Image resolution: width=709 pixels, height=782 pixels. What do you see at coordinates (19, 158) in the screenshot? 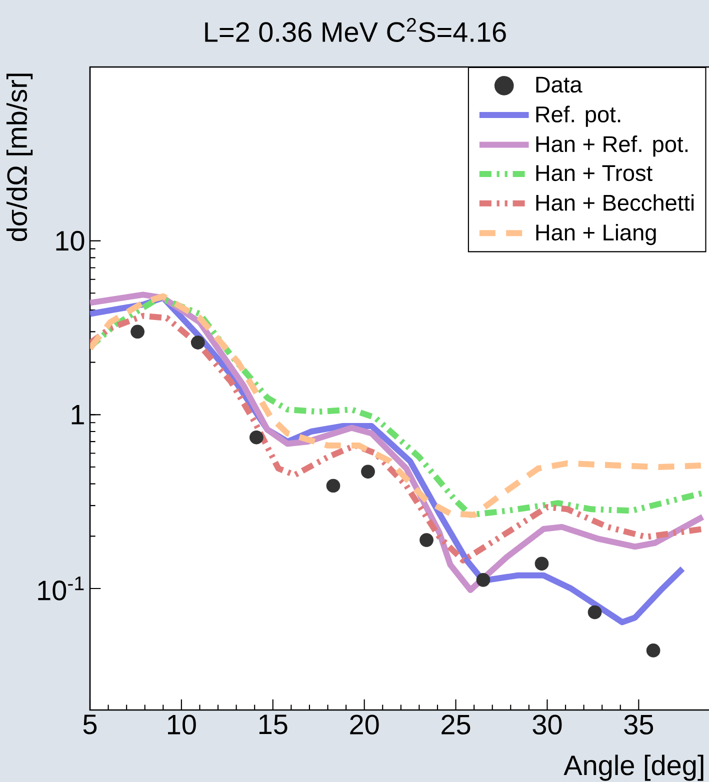
I see `y-axis-title: dσ/dΩ [mb/sr]` at bounding box center [19, 158].